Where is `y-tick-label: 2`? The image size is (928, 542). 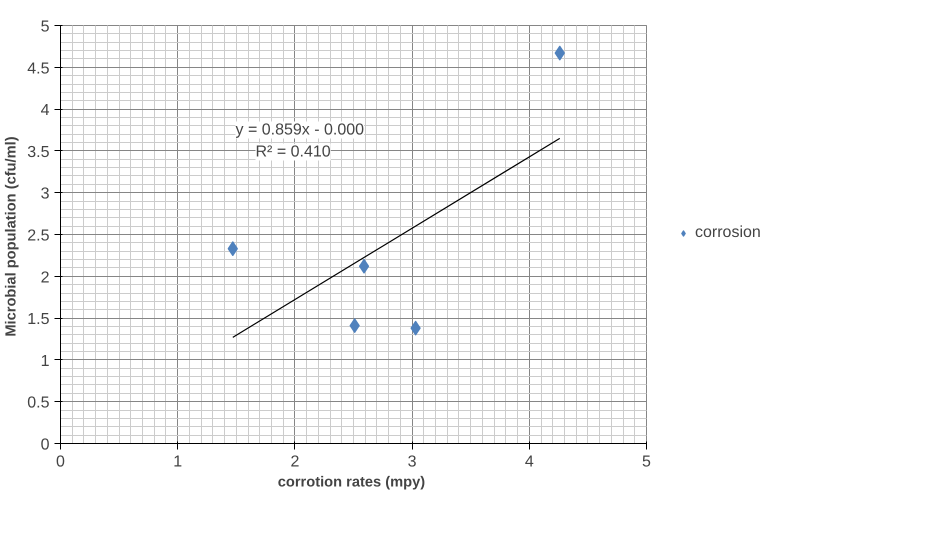 y-tick-label: 2 is located at coordinates (45, 277).